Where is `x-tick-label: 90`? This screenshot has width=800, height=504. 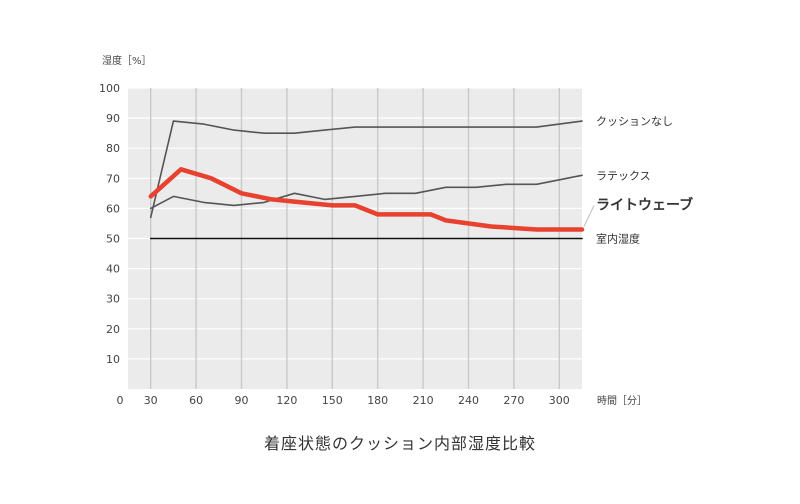
x-tick-label: 90 is located at coordinates (242, 400).